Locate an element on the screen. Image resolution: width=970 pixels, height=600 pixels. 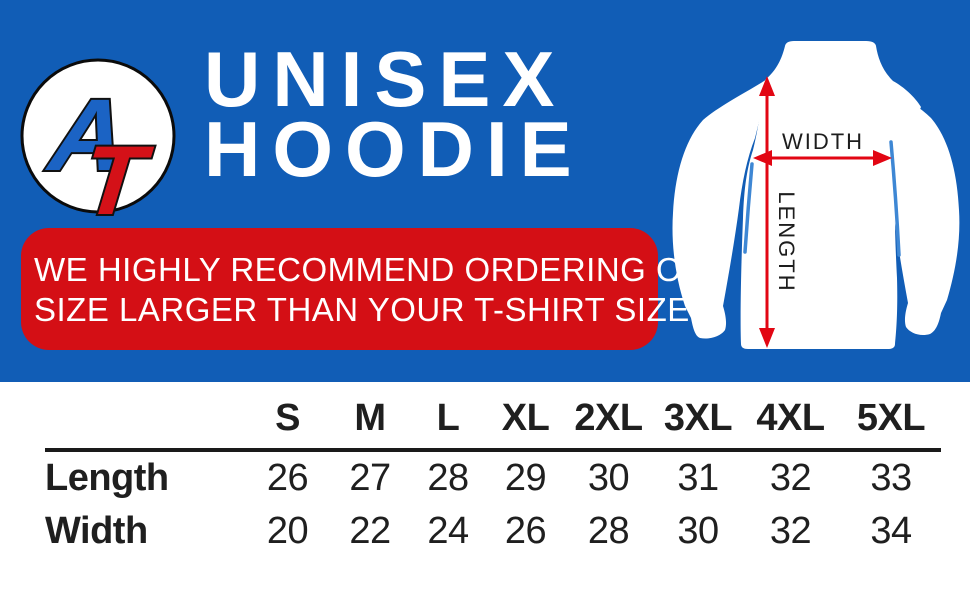
right-seam-line is located at coordinates (895, 198).